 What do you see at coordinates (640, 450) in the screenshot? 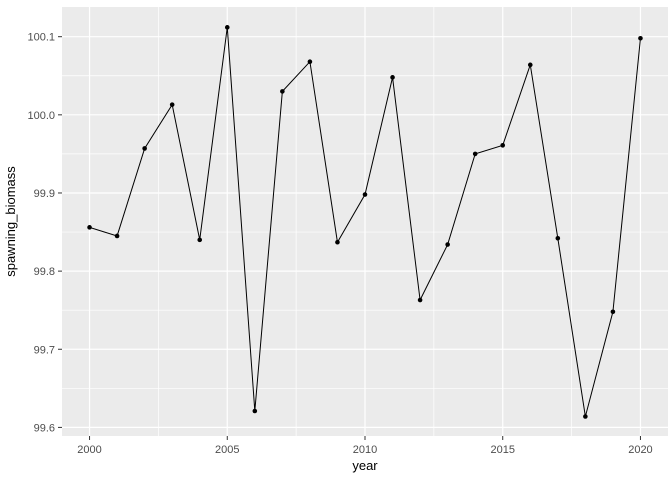
I see `x-tick-label: 2020` at bounding box center [640, 450].